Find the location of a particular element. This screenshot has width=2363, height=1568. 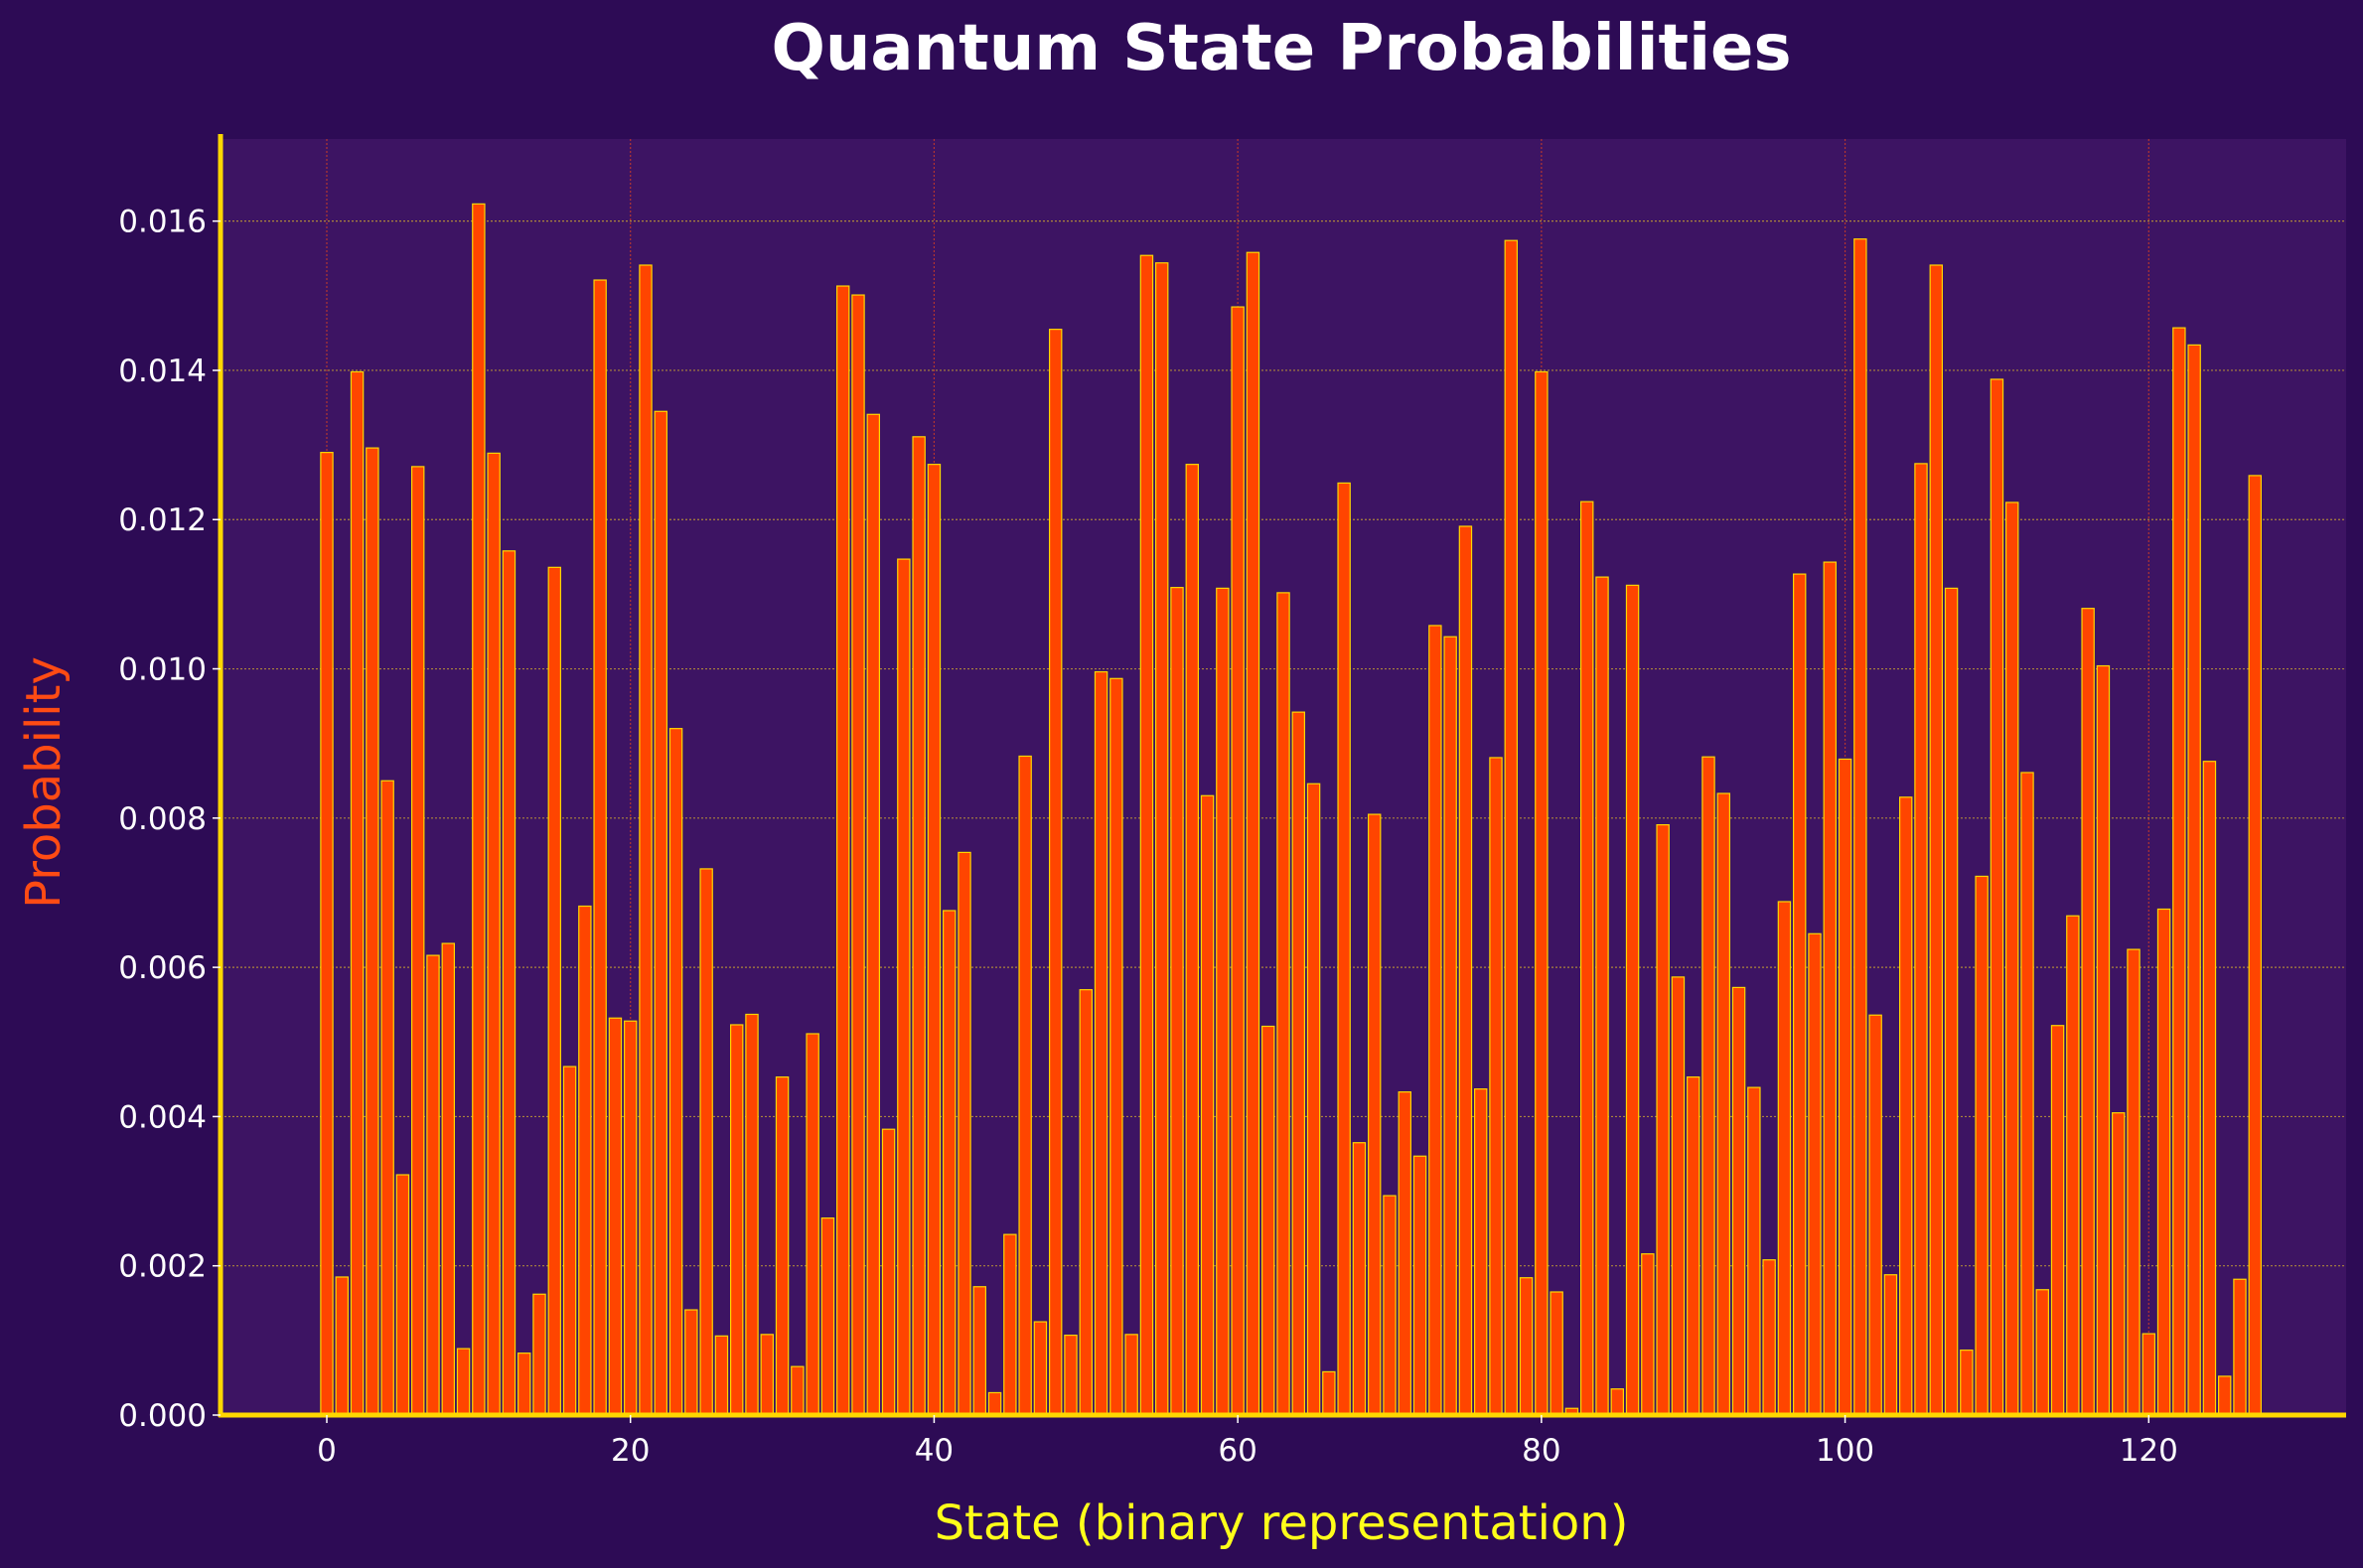

x-tick-label: 20 is located at coordinates (630, 1451).